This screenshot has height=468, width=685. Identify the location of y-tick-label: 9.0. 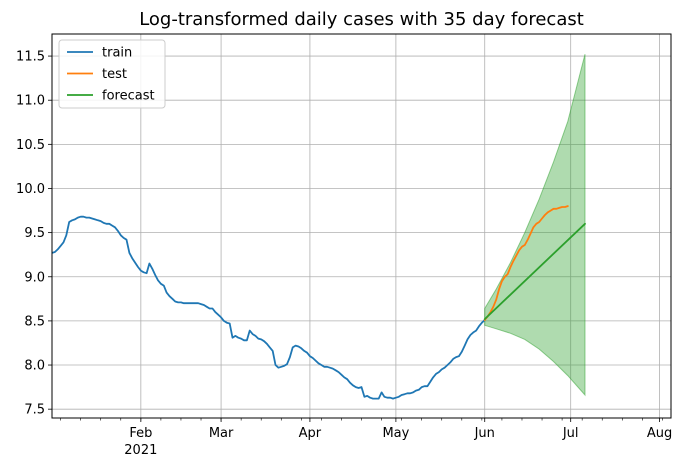
(34, 277).